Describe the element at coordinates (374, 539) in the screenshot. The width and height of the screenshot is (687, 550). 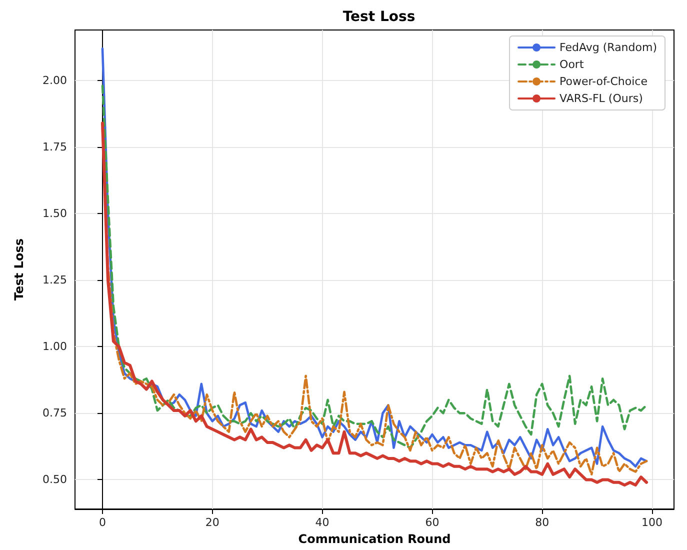
I see `x-axis-title: Communication Round` at that location.